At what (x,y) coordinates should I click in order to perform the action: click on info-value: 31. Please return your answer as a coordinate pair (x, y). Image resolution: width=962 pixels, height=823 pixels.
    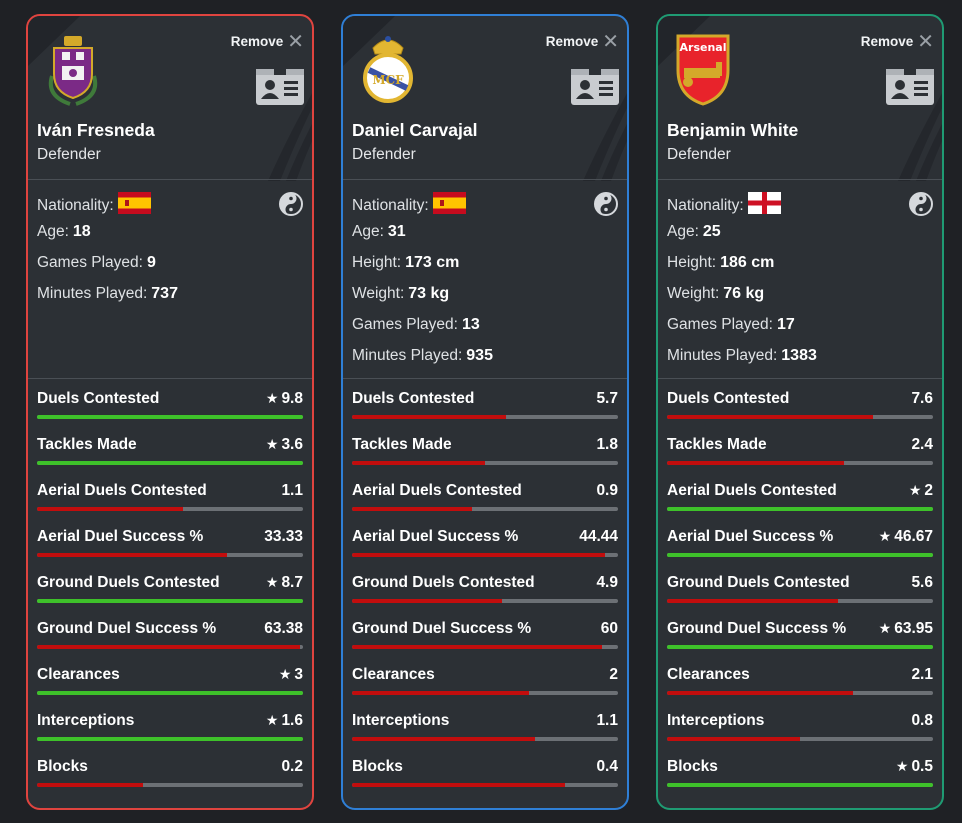
    Looking at the image, I should click on (396, 231).